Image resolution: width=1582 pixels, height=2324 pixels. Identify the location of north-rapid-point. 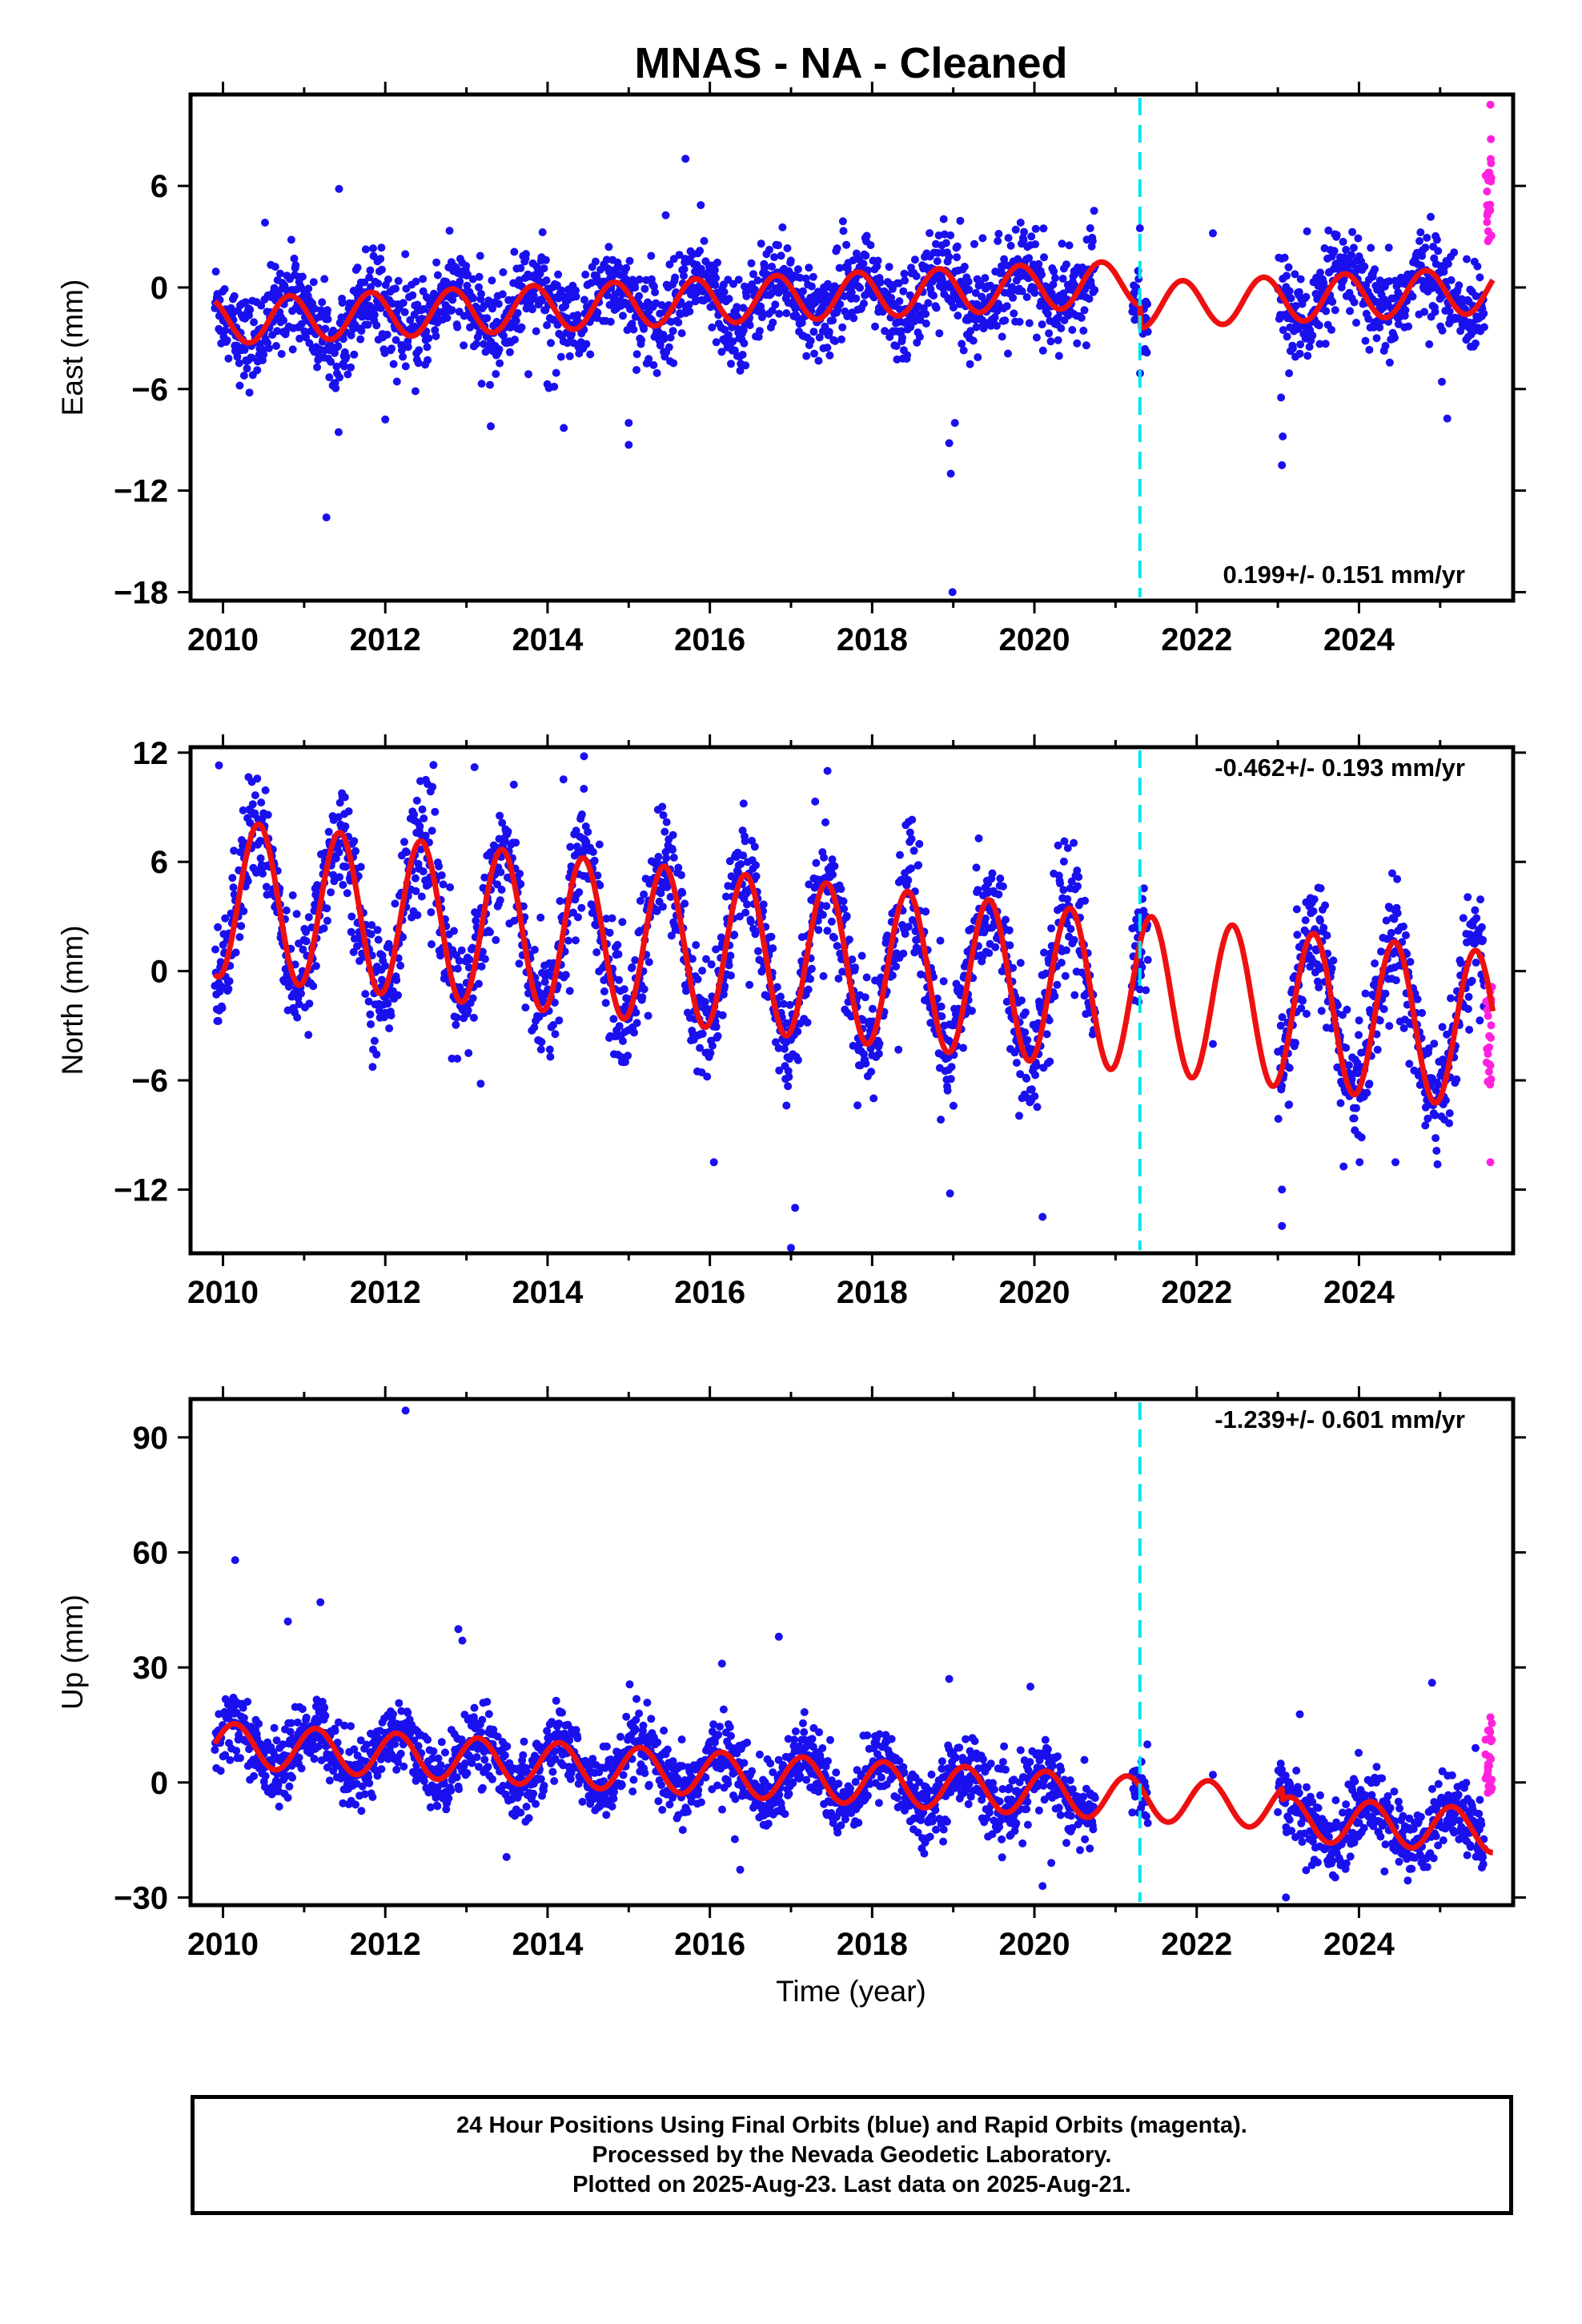
(1488, 1010).